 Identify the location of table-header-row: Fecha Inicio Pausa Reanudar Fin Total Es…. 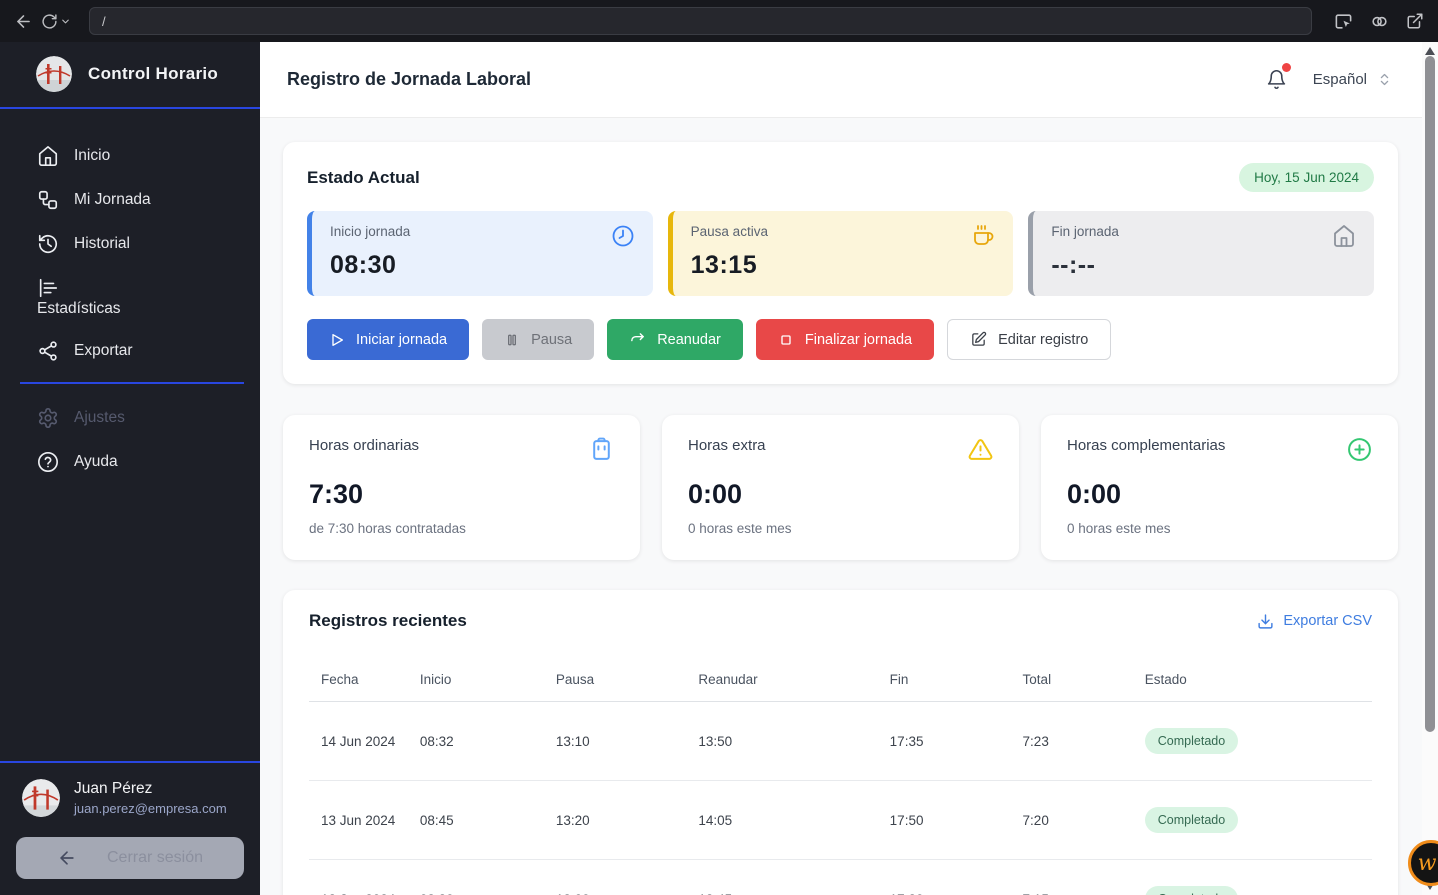
(840, 680).